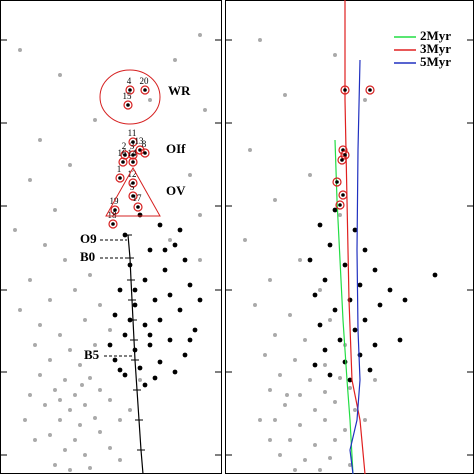 The height and width of the screenshot is (474, 474). I want to click on star-label: 1, so click(119, 169).